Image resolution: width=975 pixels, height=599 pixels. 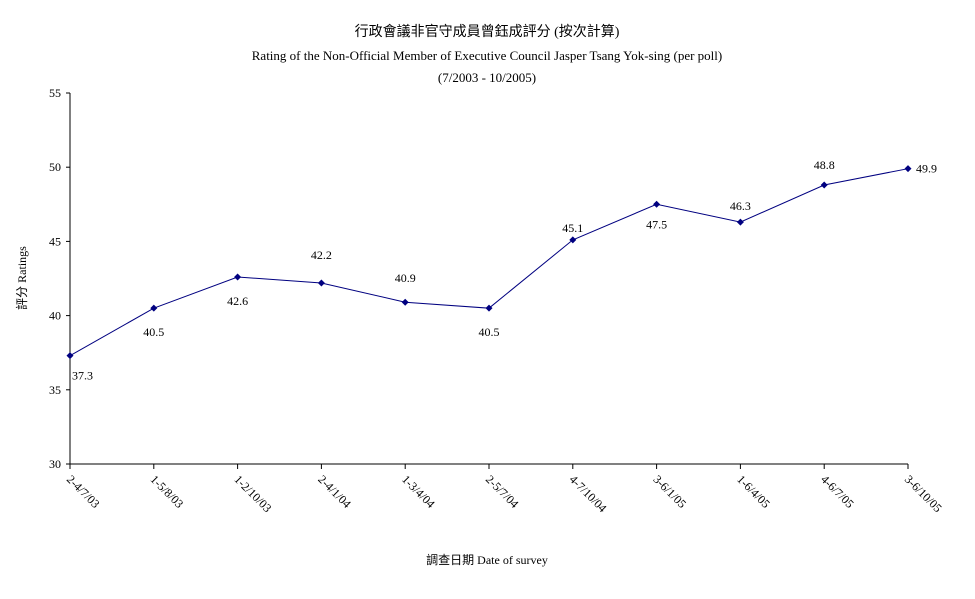 I want to click on y-tick-label: 55, so click(x=55, y=93).